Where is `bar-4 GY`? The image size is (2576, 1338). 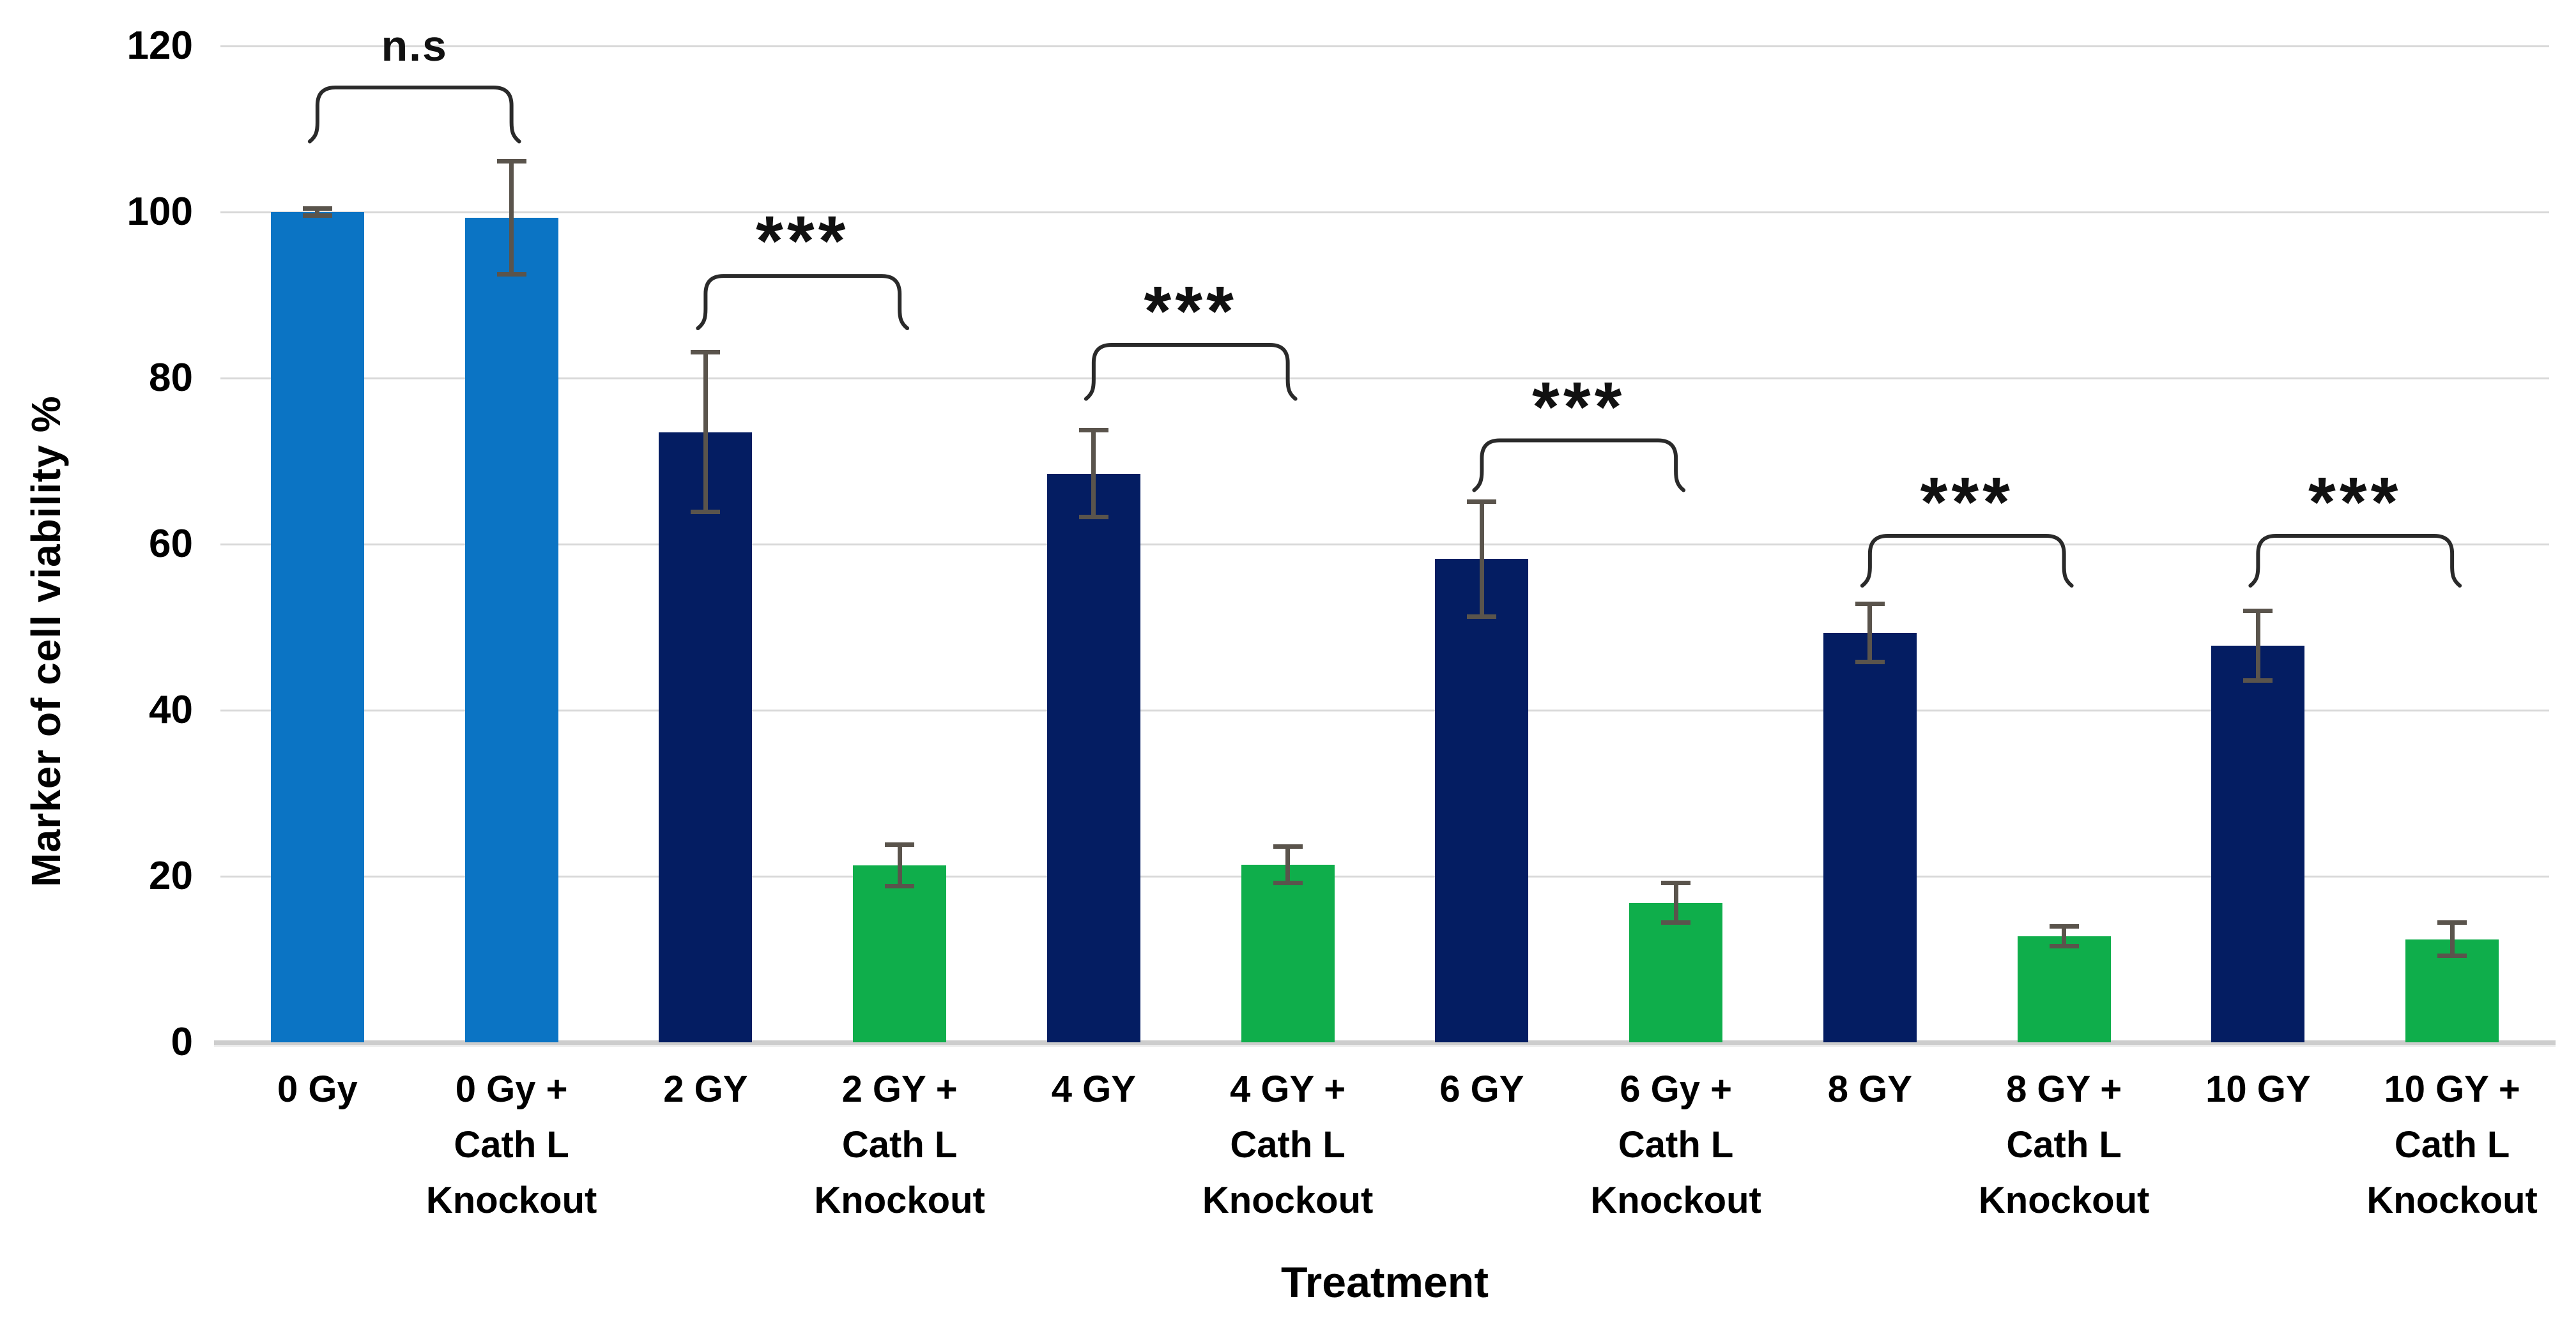 bar-4 GY is located at coordinates (1093, 757).